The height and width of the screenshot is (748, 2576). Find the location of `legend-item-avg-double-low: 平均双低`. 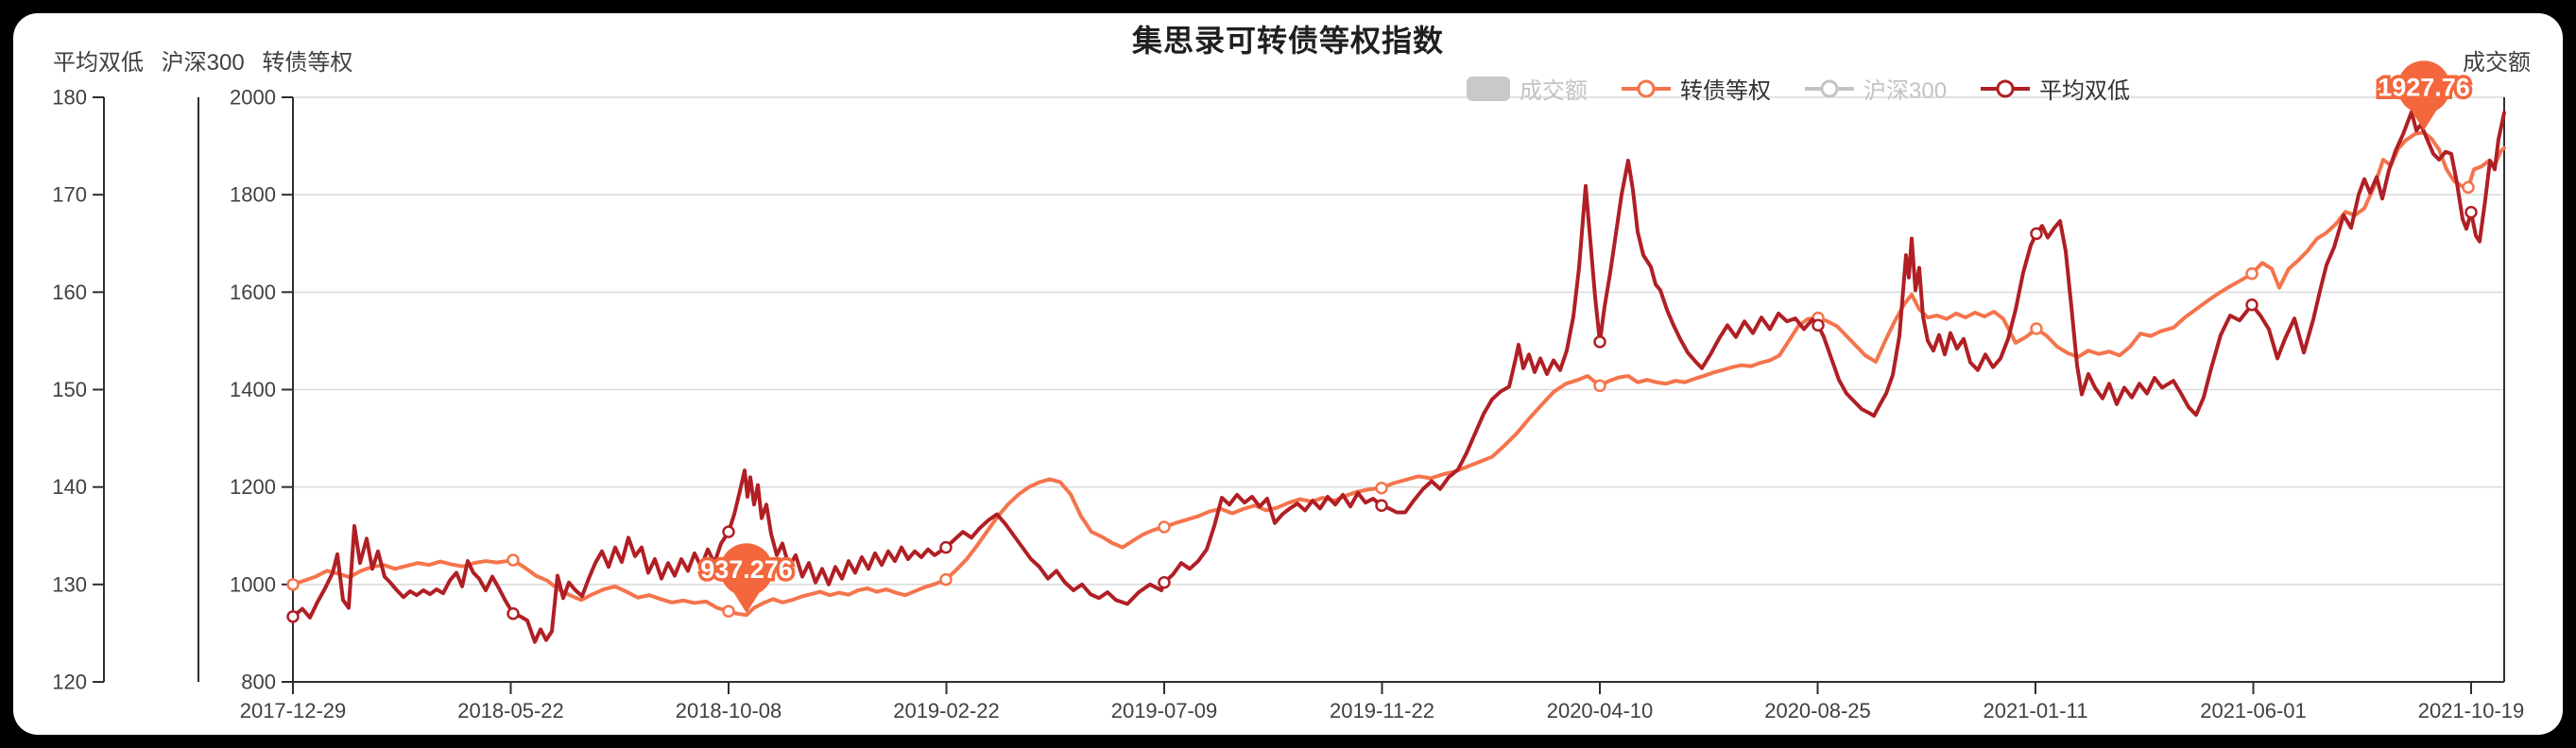

legend-item-avg-double-low: 平均双低 is located at coordinates (2055, 88).